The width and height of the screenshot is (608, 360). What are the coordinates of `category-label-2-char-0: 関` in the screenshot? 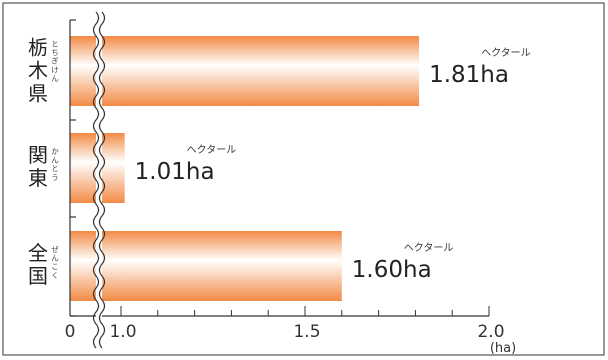 It's located at (38, 155).